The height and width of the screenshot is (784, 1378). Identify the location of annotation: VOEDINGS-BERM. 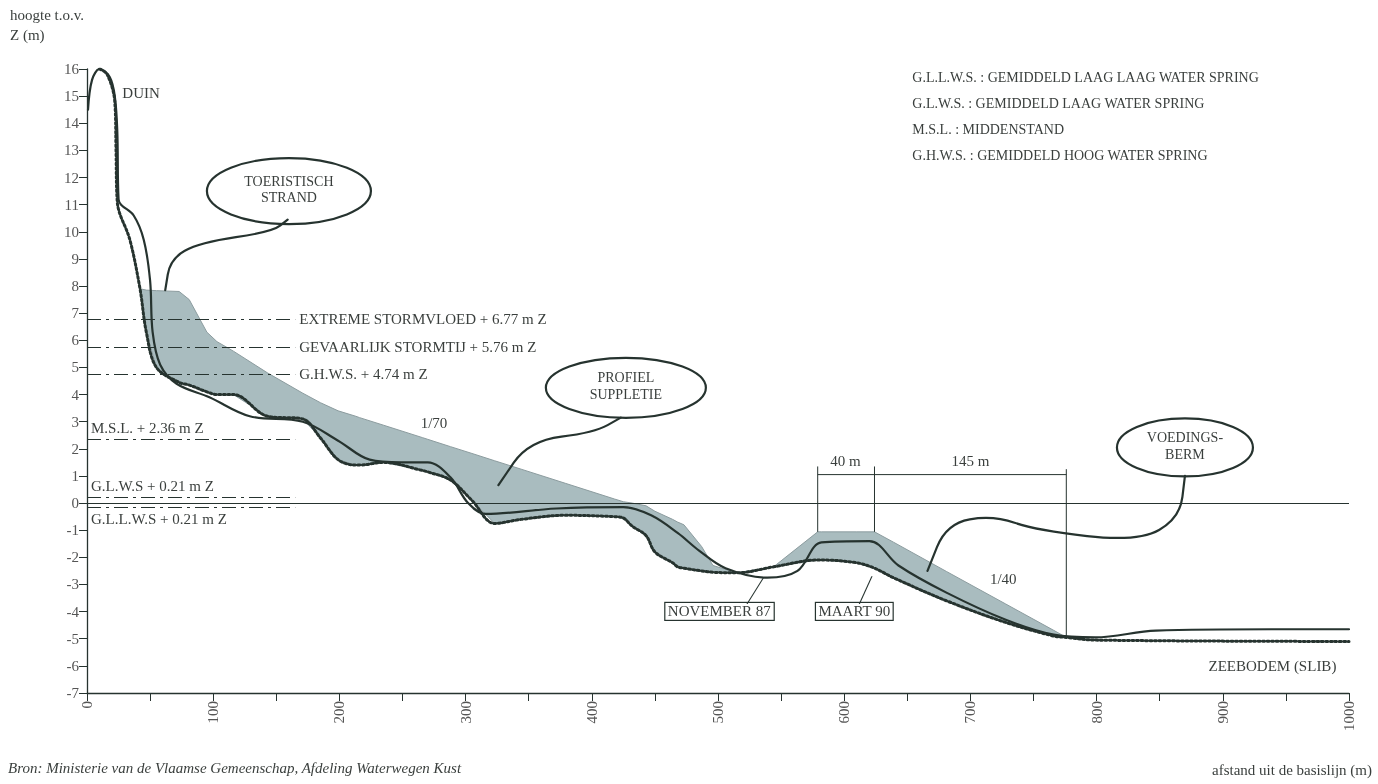
(1185, 446).